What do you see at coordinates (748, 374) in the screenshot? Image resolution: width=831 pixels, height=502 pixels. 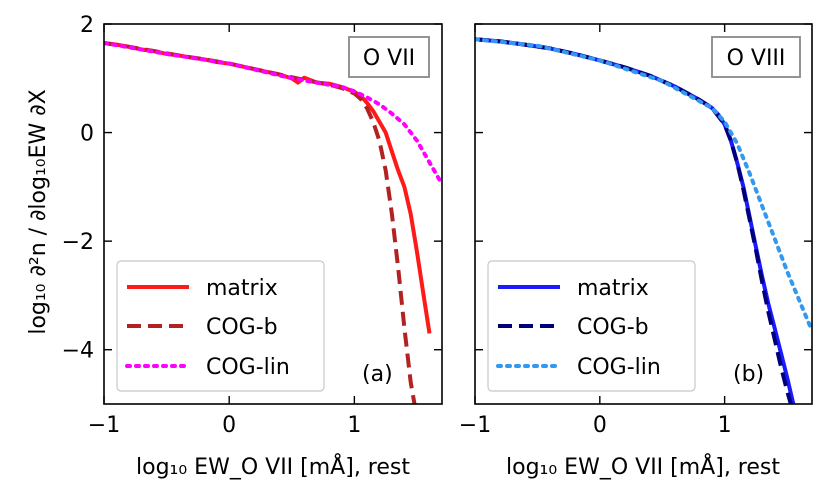 I see `panel-label-b: (b)` at bounding box center [748, 374].